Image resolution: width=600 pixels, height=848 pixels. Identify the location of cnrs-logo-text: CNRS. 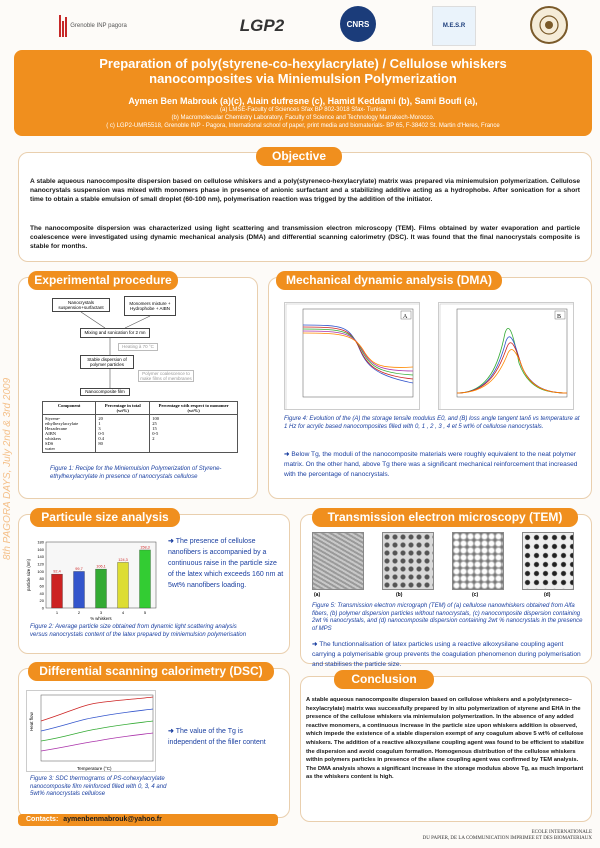
(358, 24).